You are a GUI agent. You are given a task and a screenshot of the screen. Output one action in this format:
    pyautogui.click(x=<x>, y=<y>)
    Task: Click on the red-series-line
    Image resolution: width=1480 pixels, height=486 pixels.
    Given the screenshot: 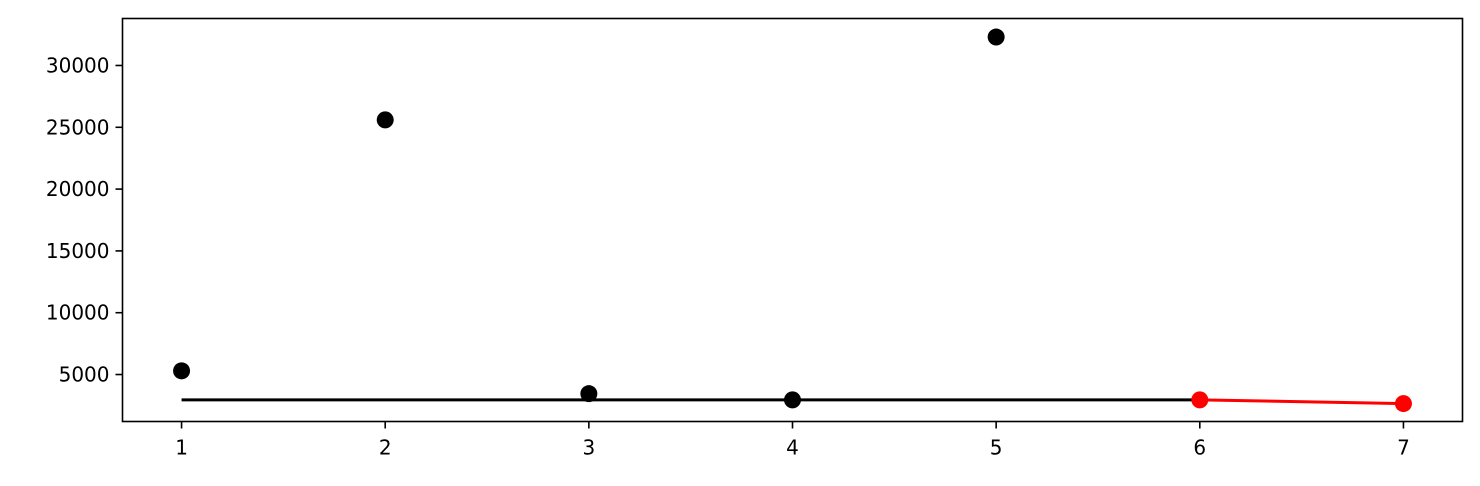 What is the action you would take?
    pyautogui.click(x=1301, y=402)
    